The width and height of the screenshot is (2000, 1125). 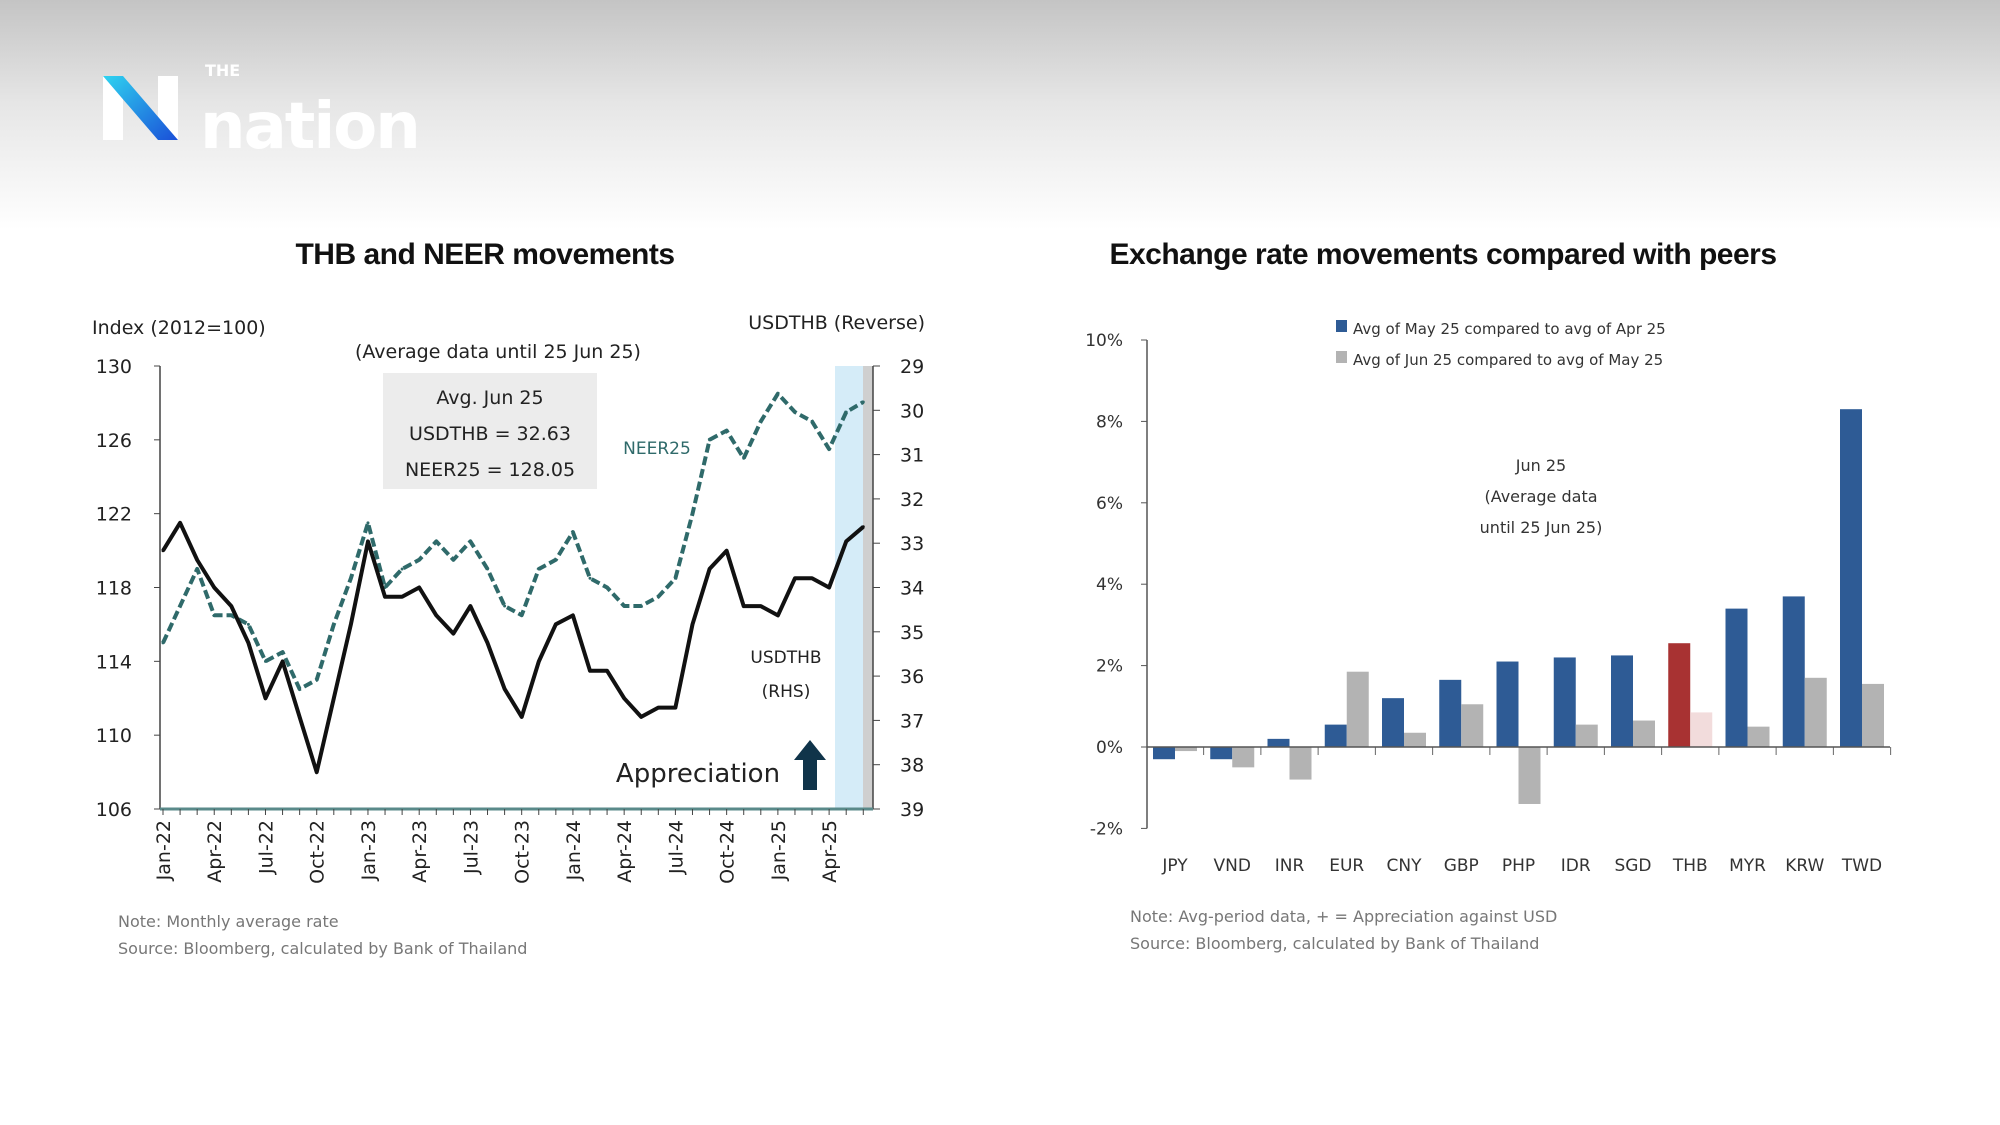 What do you see at coordinates (912, 633) in the screenshot?
I see `right-tick-label: 35` at bounding box center [912, 633].